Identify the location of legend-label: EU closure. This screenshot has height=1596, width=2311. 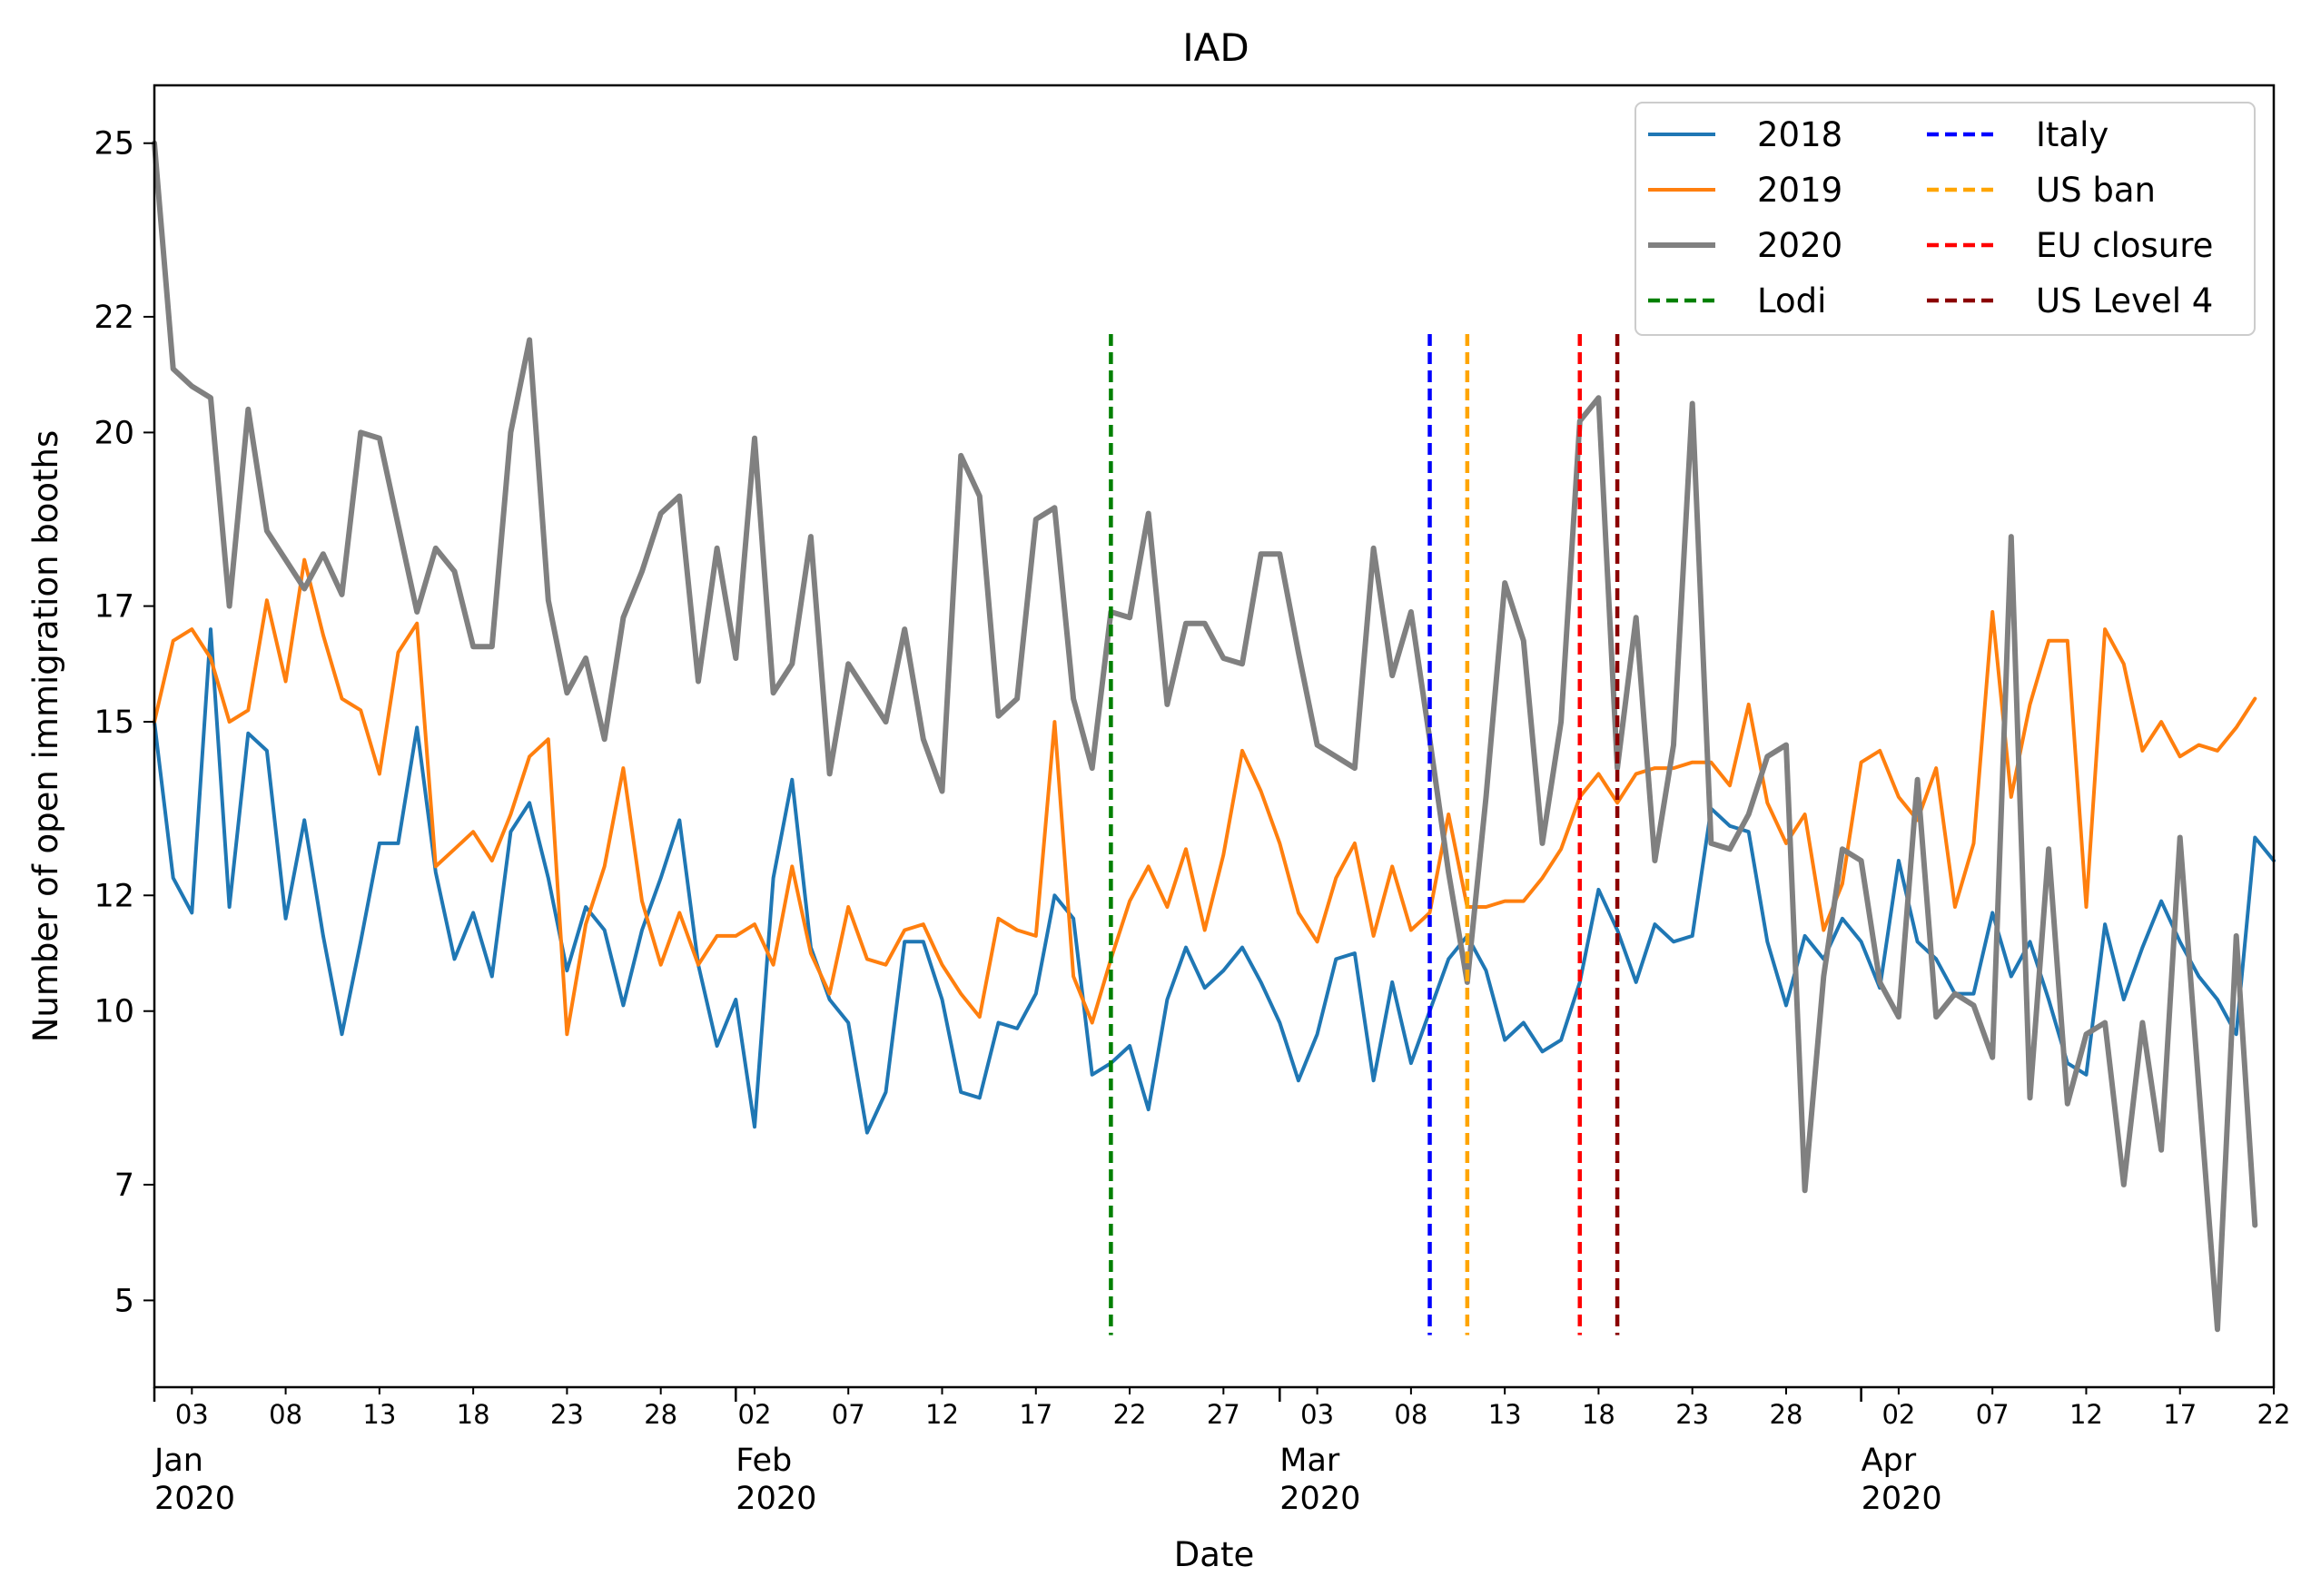
(2124, 245).